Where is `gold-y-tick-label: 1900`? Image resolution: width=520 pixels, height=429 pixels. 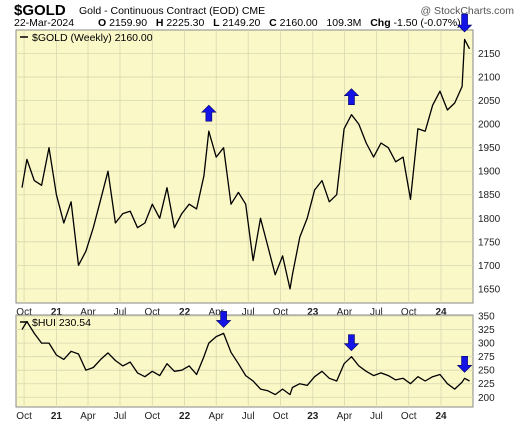 gold-y-tick-label: 1900 is located at coordinates (489, 172).